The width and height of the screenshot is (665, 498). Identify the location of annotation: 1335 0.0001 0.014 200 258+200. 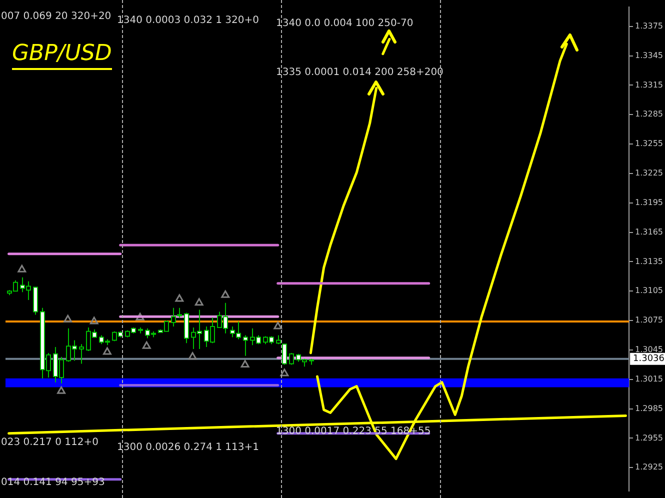
(360, 72).